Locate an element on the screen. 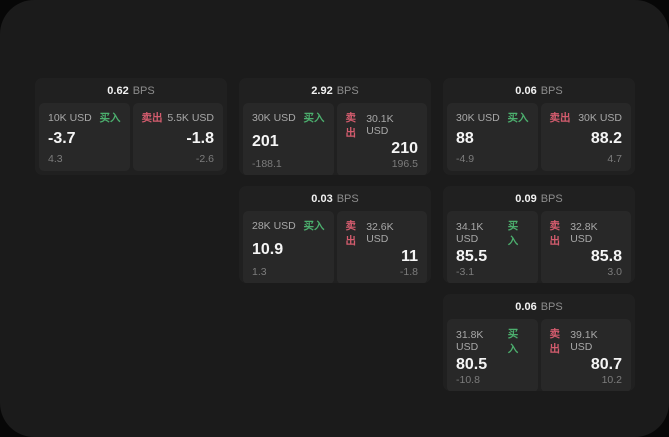  quote-card: 0.62 BPS 10K USD 买入 -3.7 4.3 卖出 5.5K USD is located at coordinates (131, 126).